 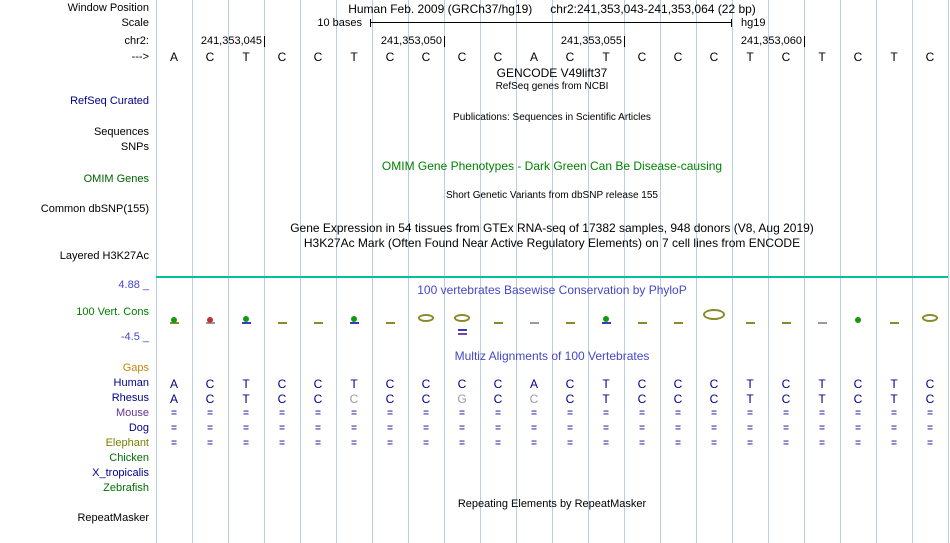 What do you see at coordinates (126, 488) in the screenshot?
I see `multiz-species-label-zebrafish: Zebrafish` at bounding box center [126, 488].